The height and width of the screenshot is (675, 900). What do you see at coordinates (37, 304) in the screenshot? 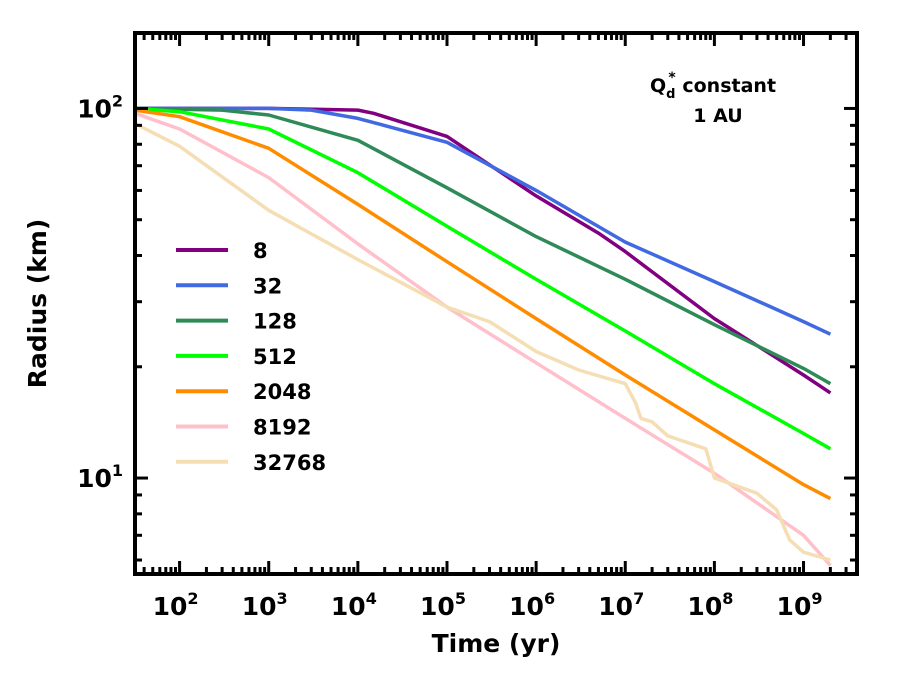
I see `y-axis-title: Radius (km)` at bounding box center [37, 304].